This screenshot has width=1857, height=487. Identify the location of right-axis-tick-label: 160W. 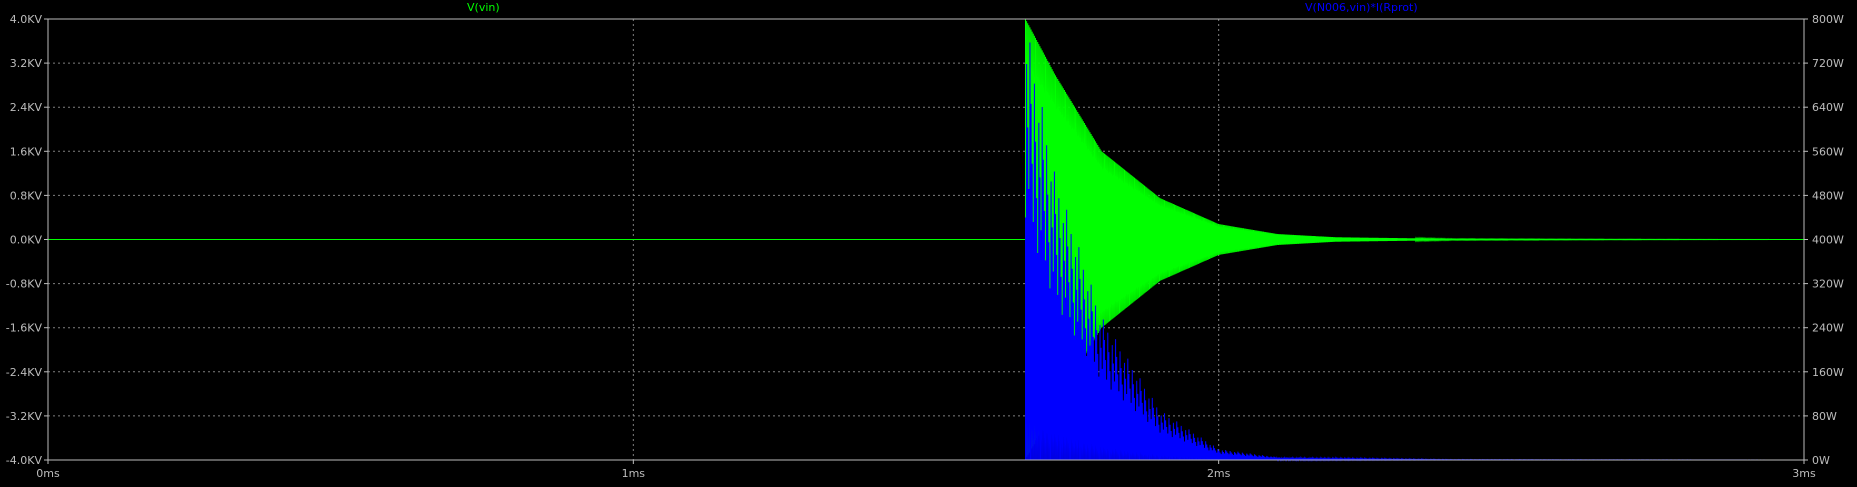
(1828, 372).